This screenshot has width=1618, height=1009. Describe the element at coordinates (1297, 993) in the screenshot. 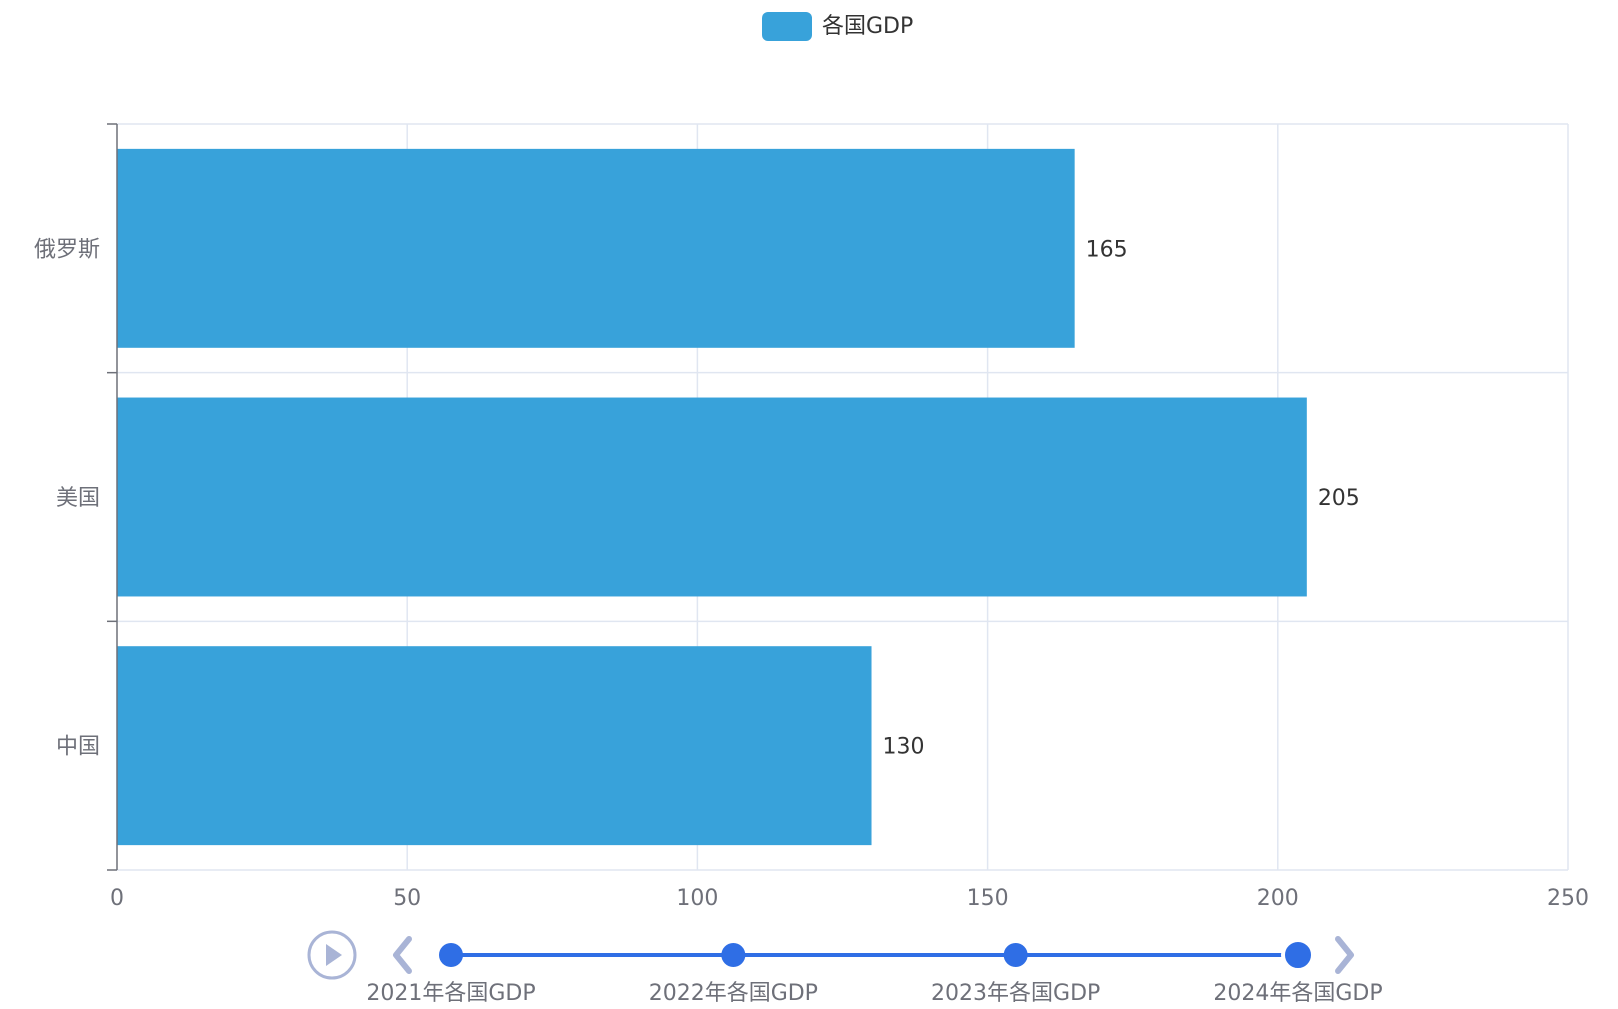

I see `timeline-label: 2024年各国GDP` at that location.